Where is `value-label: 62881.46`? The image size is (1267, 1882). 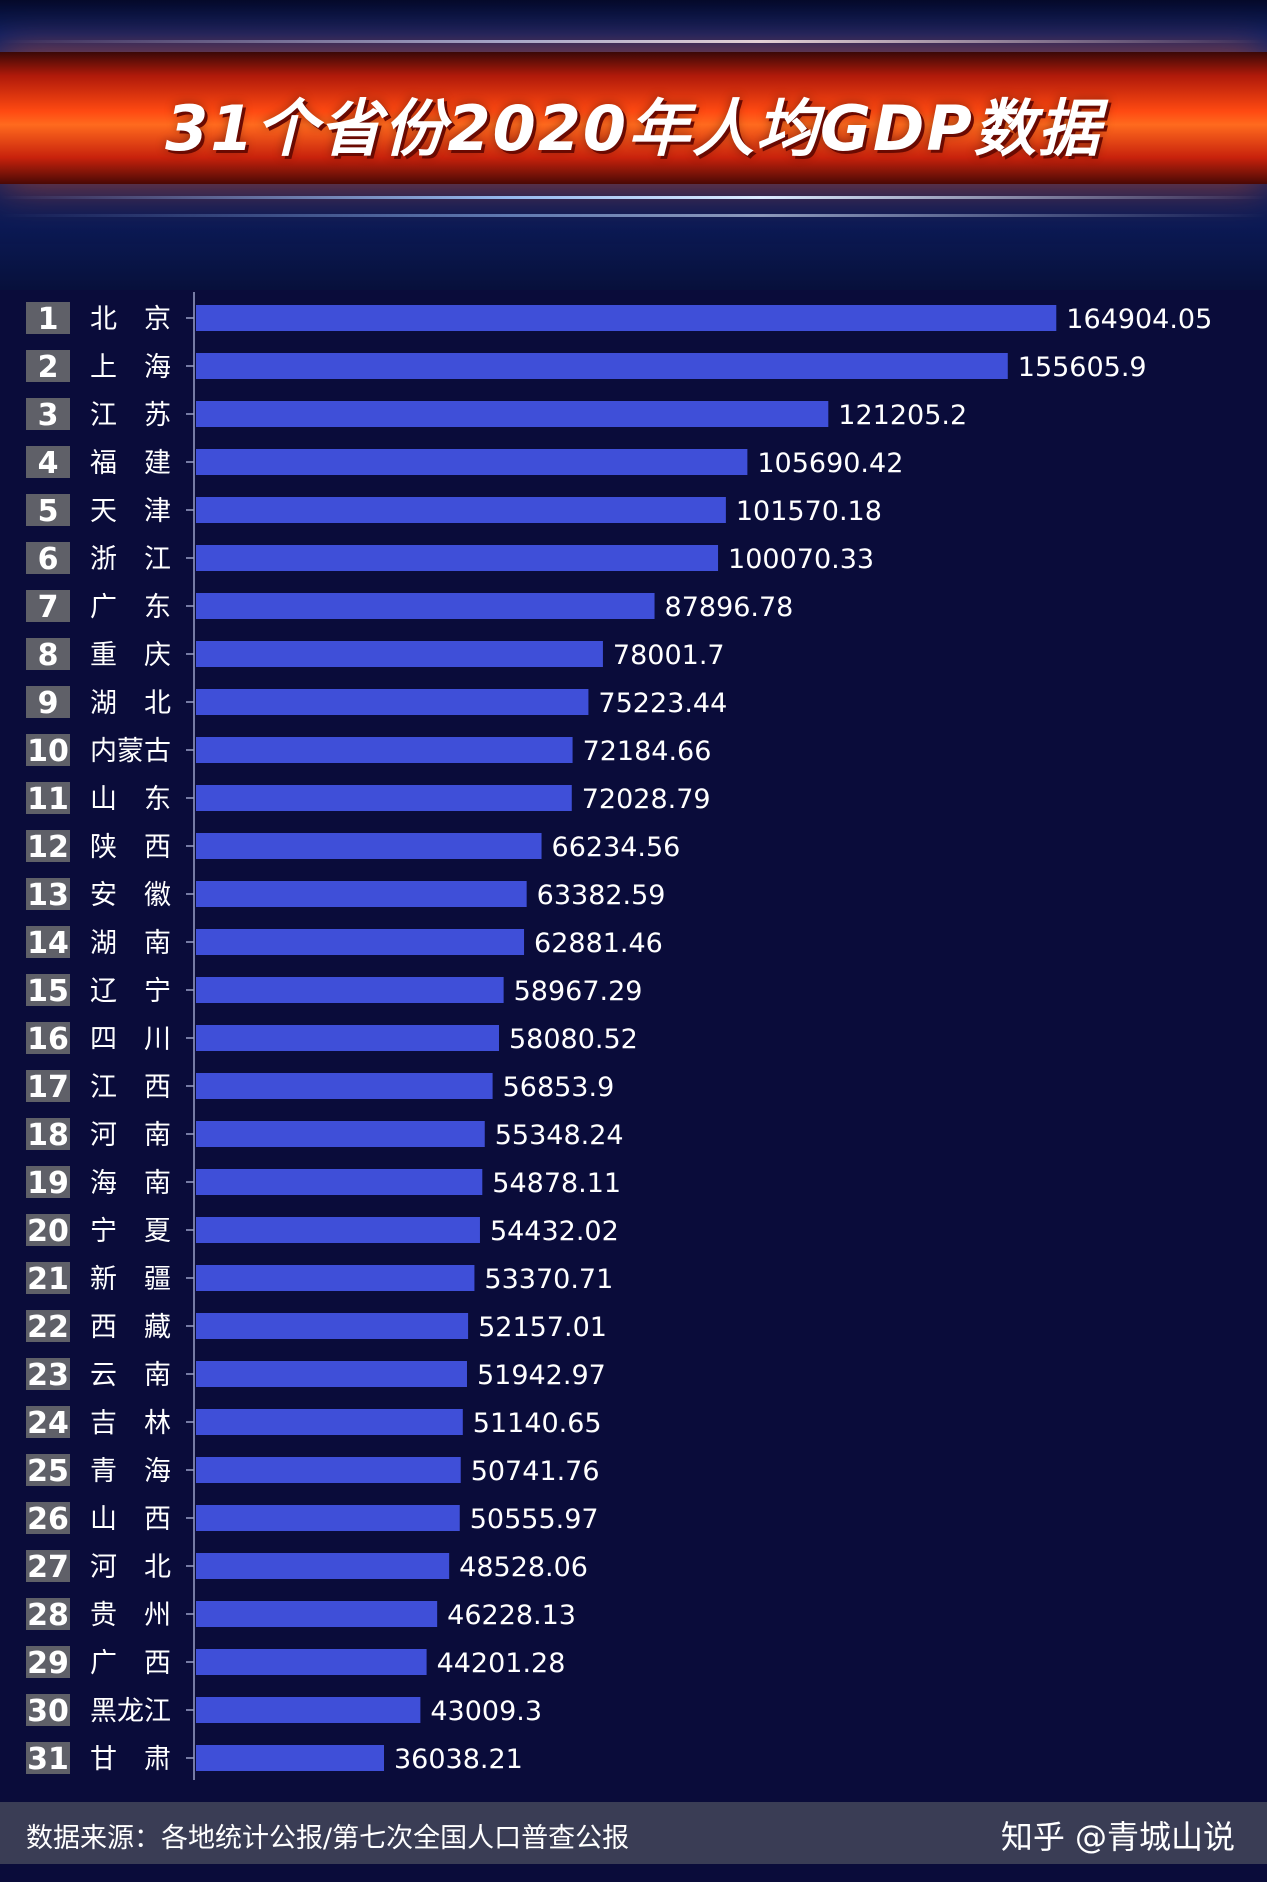 value-label: 62881.46 is located at coordinates (598, 943).